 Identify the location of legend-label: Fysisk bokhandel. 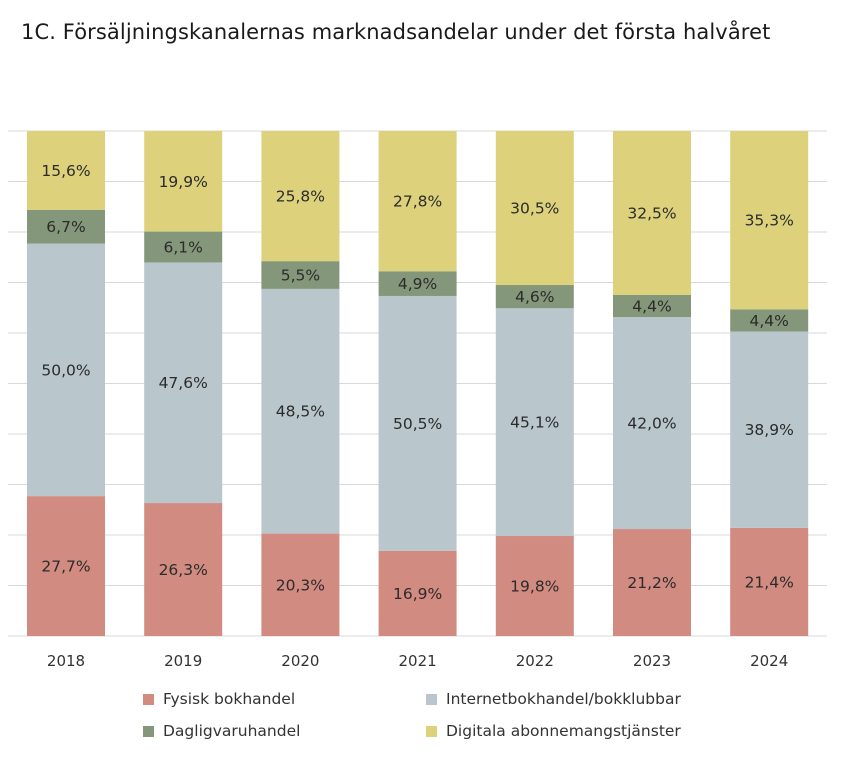
(229, 699).